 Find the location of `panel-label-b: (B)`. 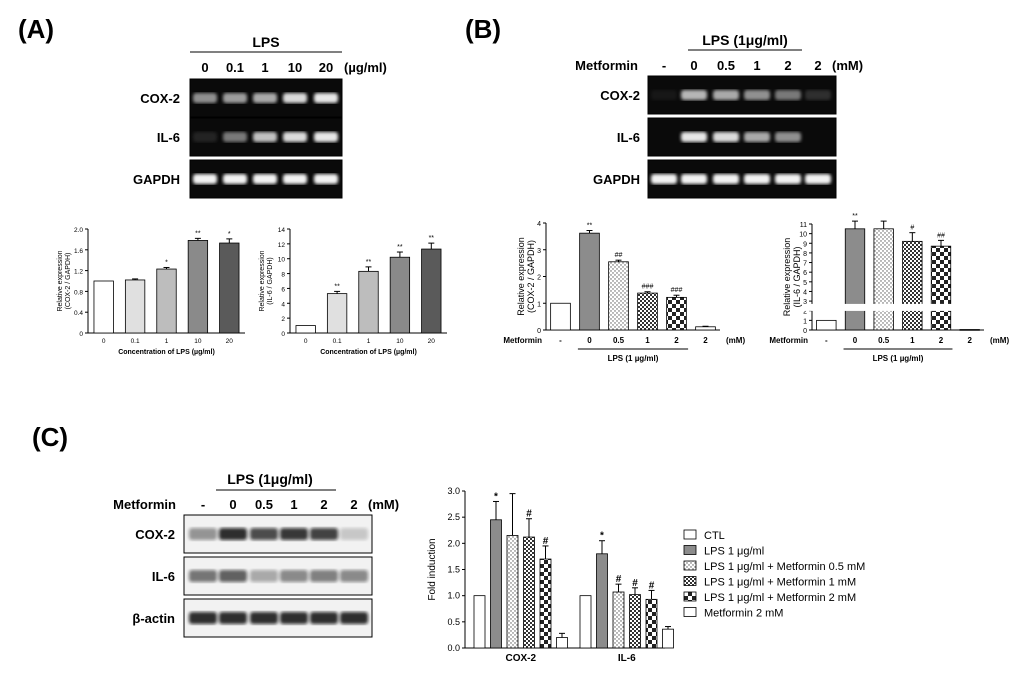

panel-label-b: (B) is located at coordinates (483, 29).